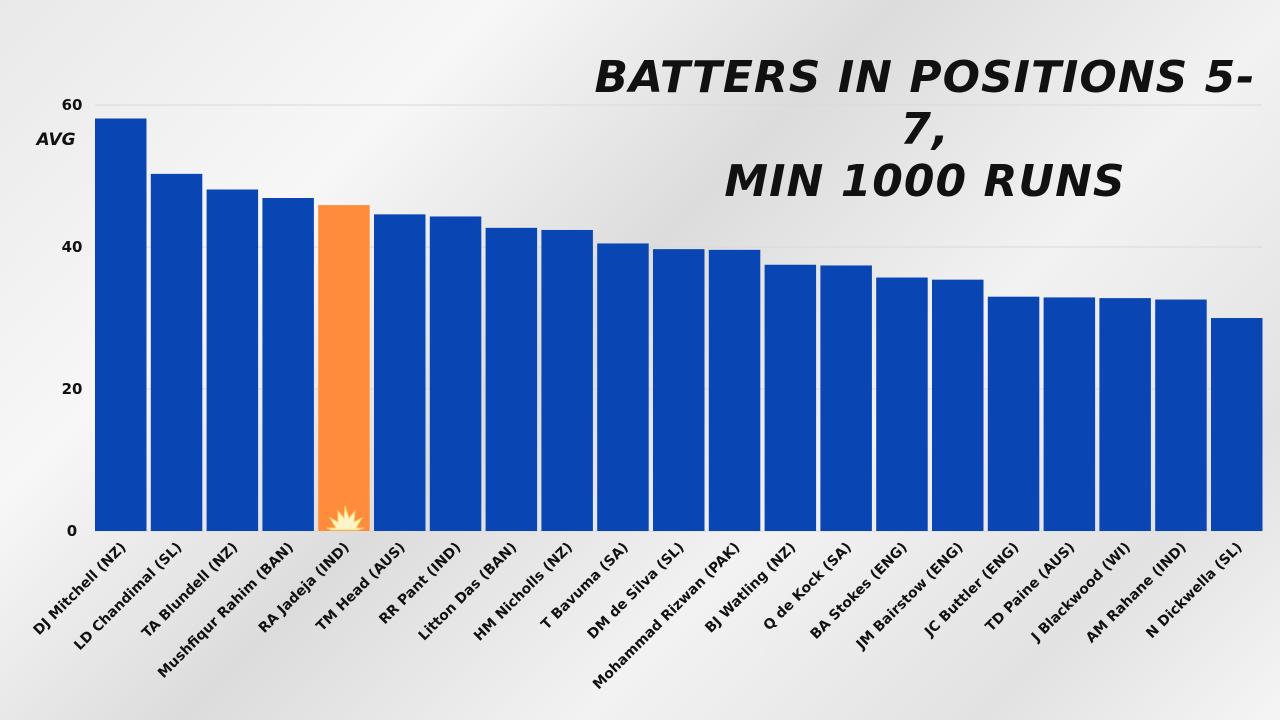 The height and width of the screenshot is (720, 1280). I want to click on bar-rr-pant-ind, so click(455, 373).